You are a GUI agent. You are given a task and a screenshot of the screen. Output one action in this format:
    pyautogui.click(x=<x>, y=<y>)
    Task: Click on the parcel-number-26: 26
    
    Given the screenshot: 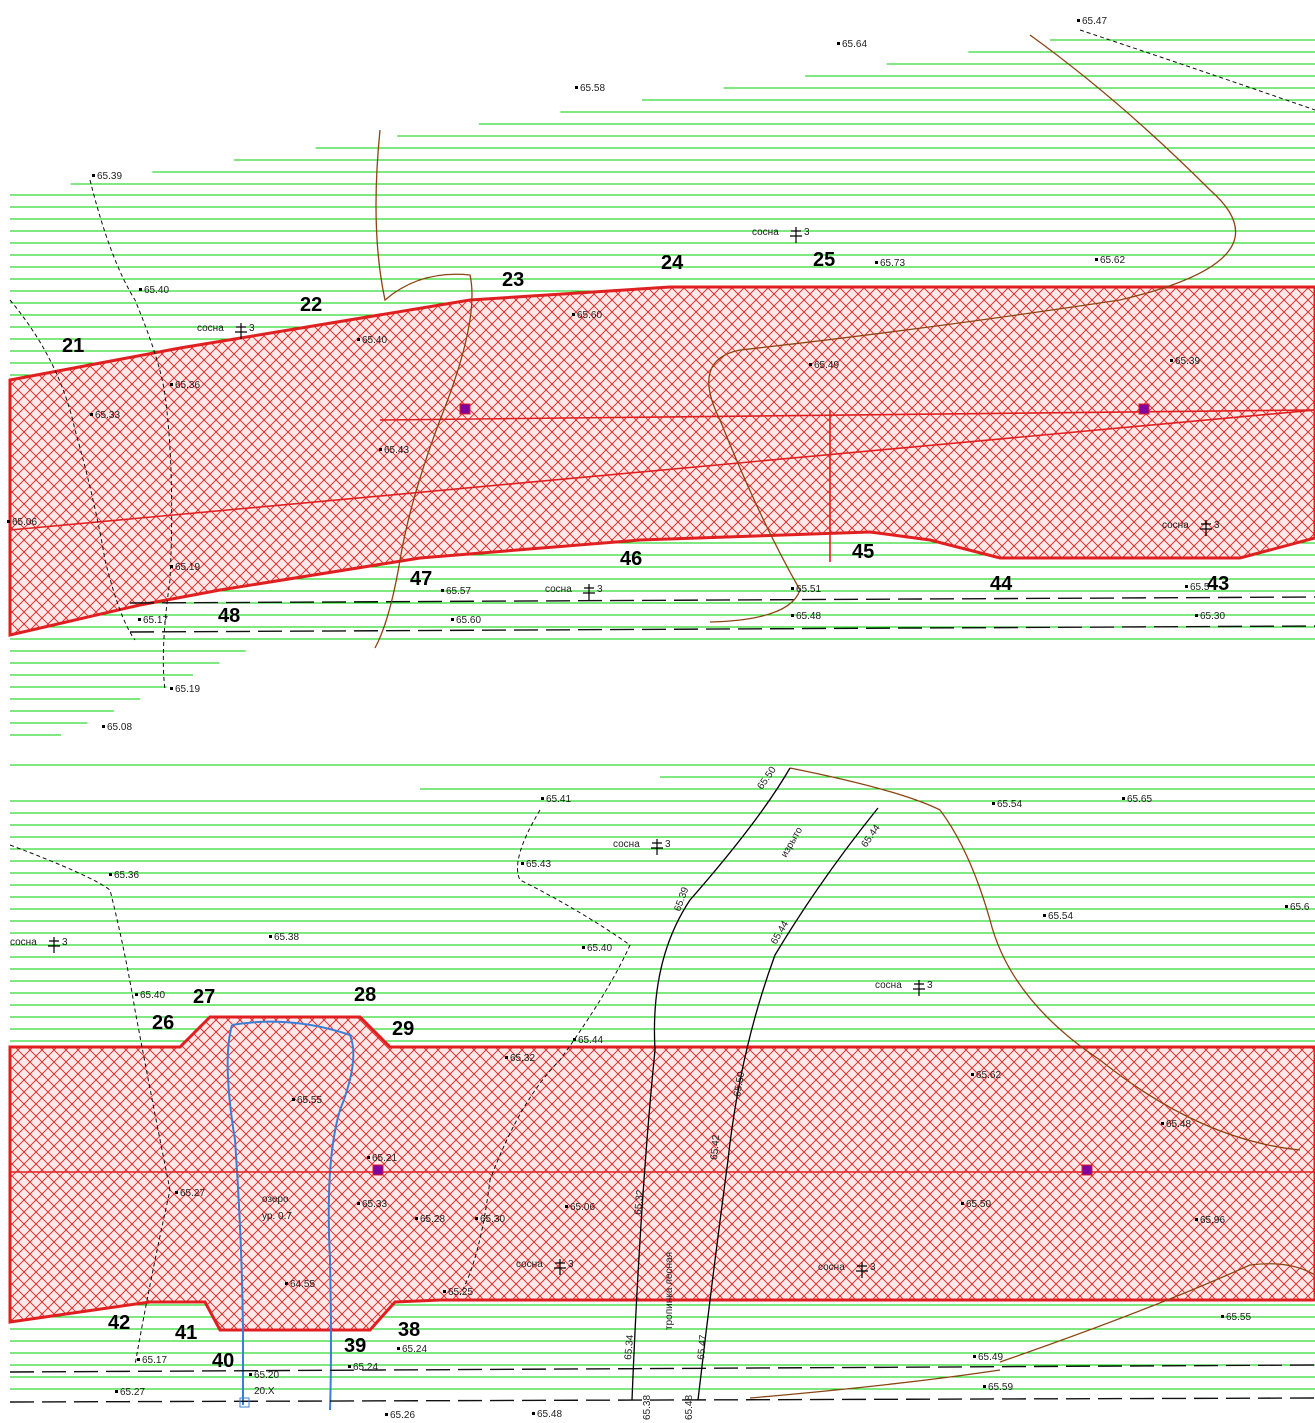 What is the action you would take?
    pyautogui.click(x=163, y=1023)
    